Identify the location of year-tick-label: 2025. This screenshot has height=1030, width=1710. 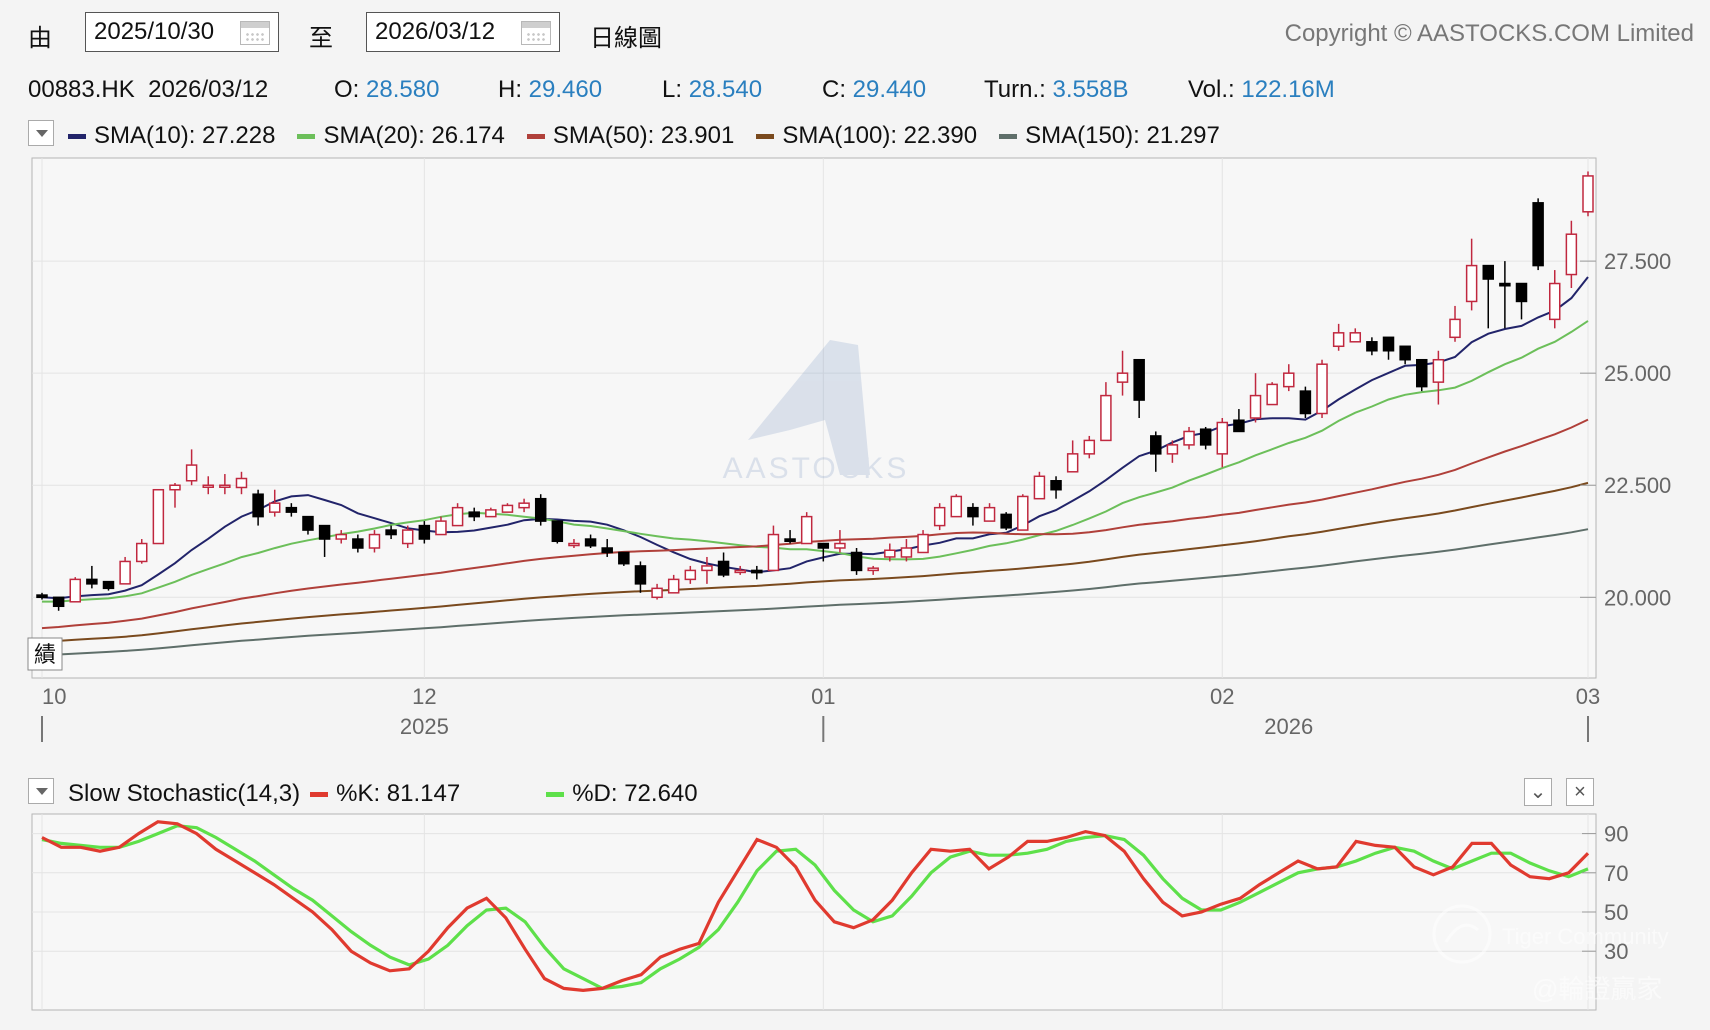
(424, 726).